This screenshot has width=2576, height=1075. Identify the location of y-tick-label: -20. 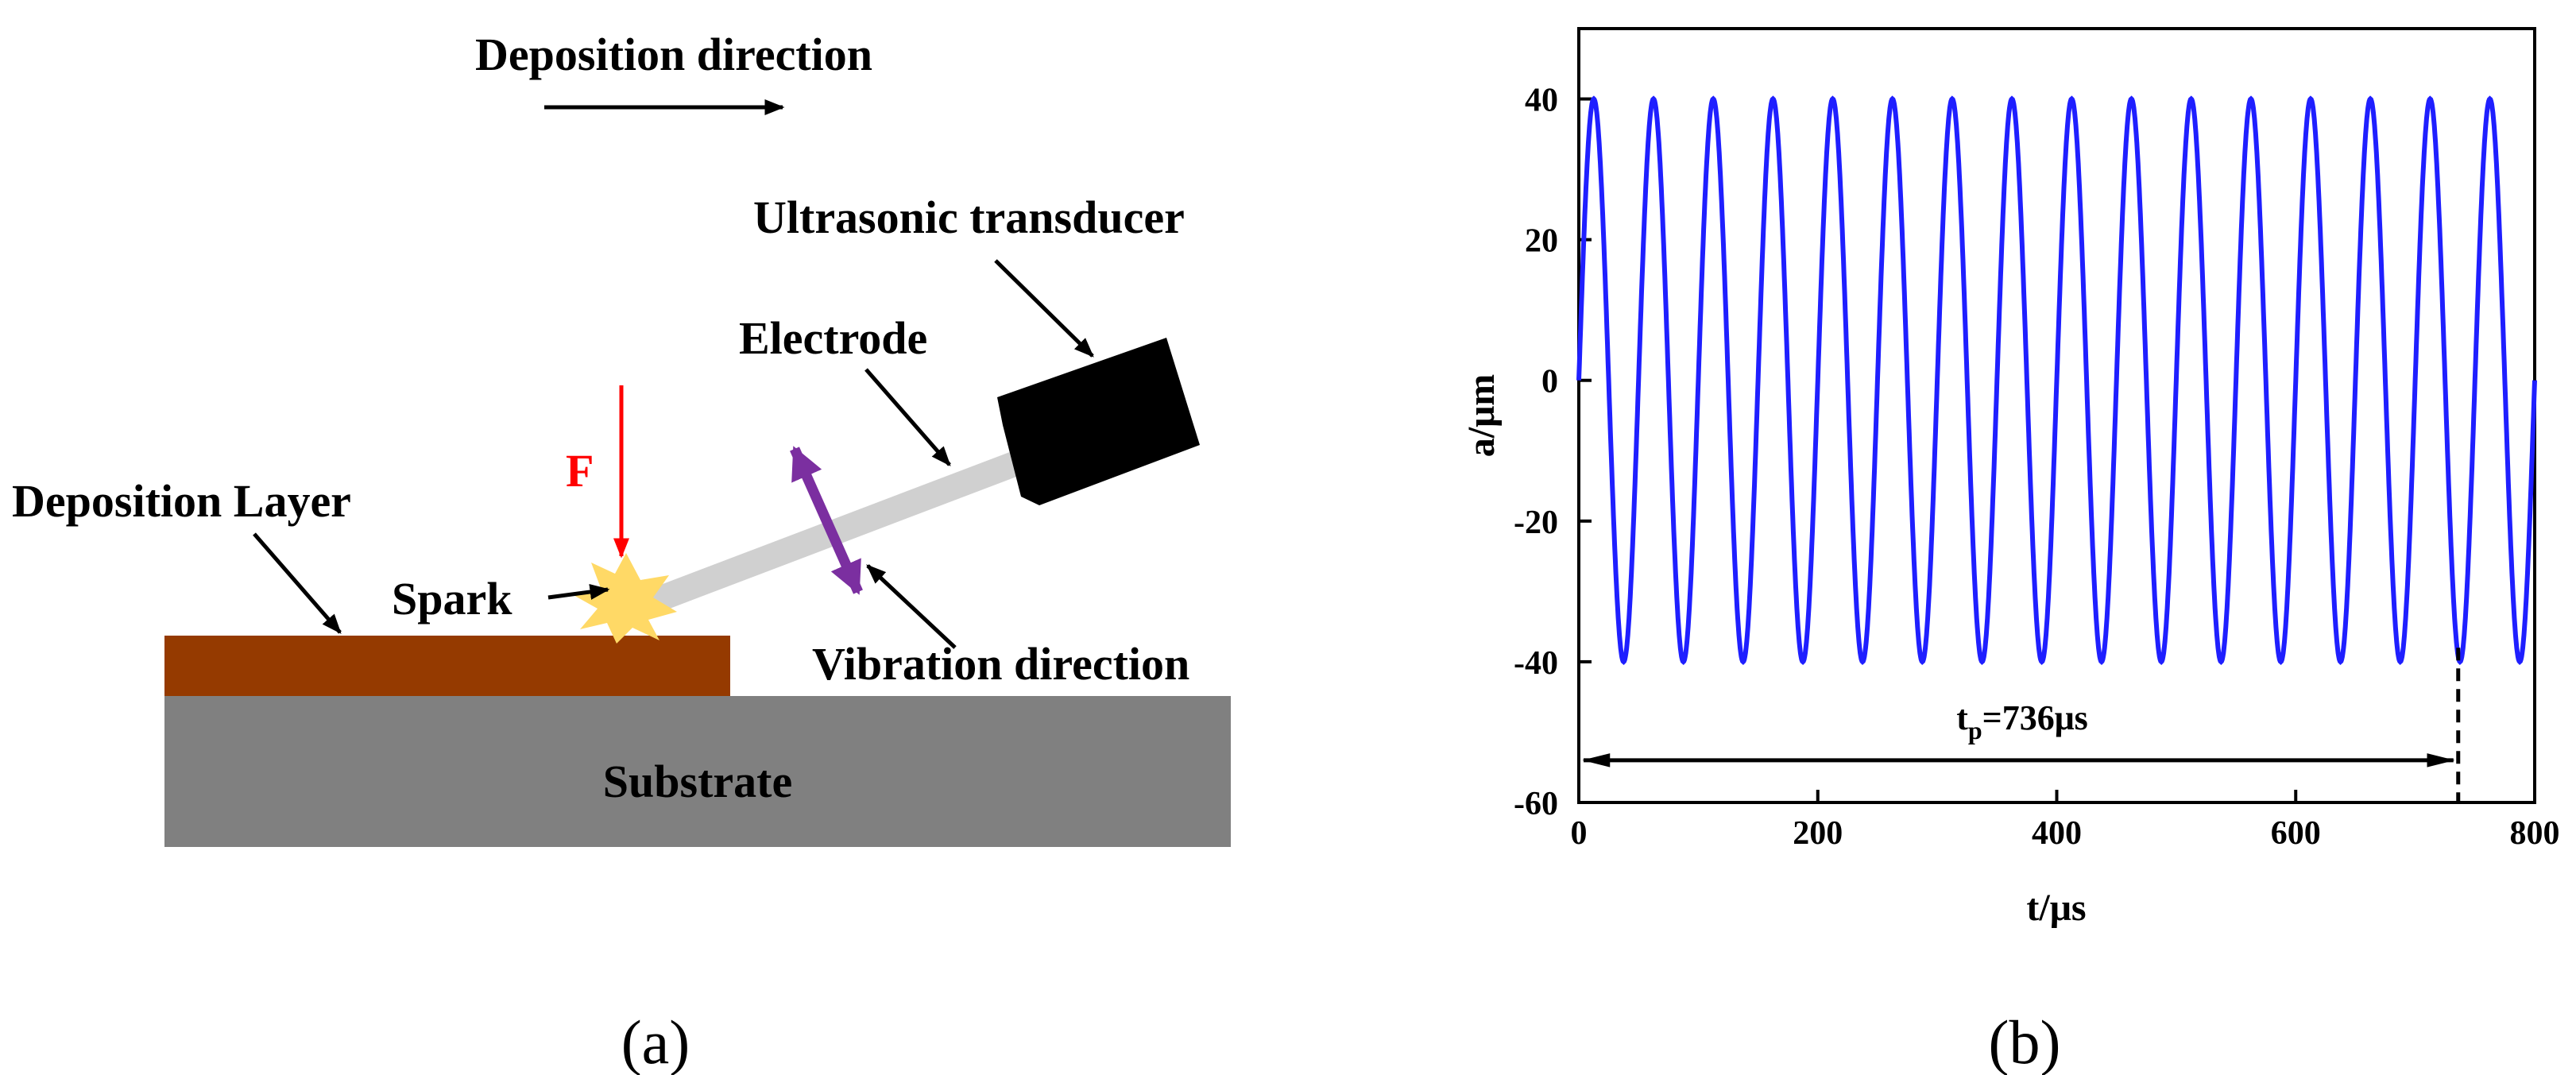
(1536, 523).